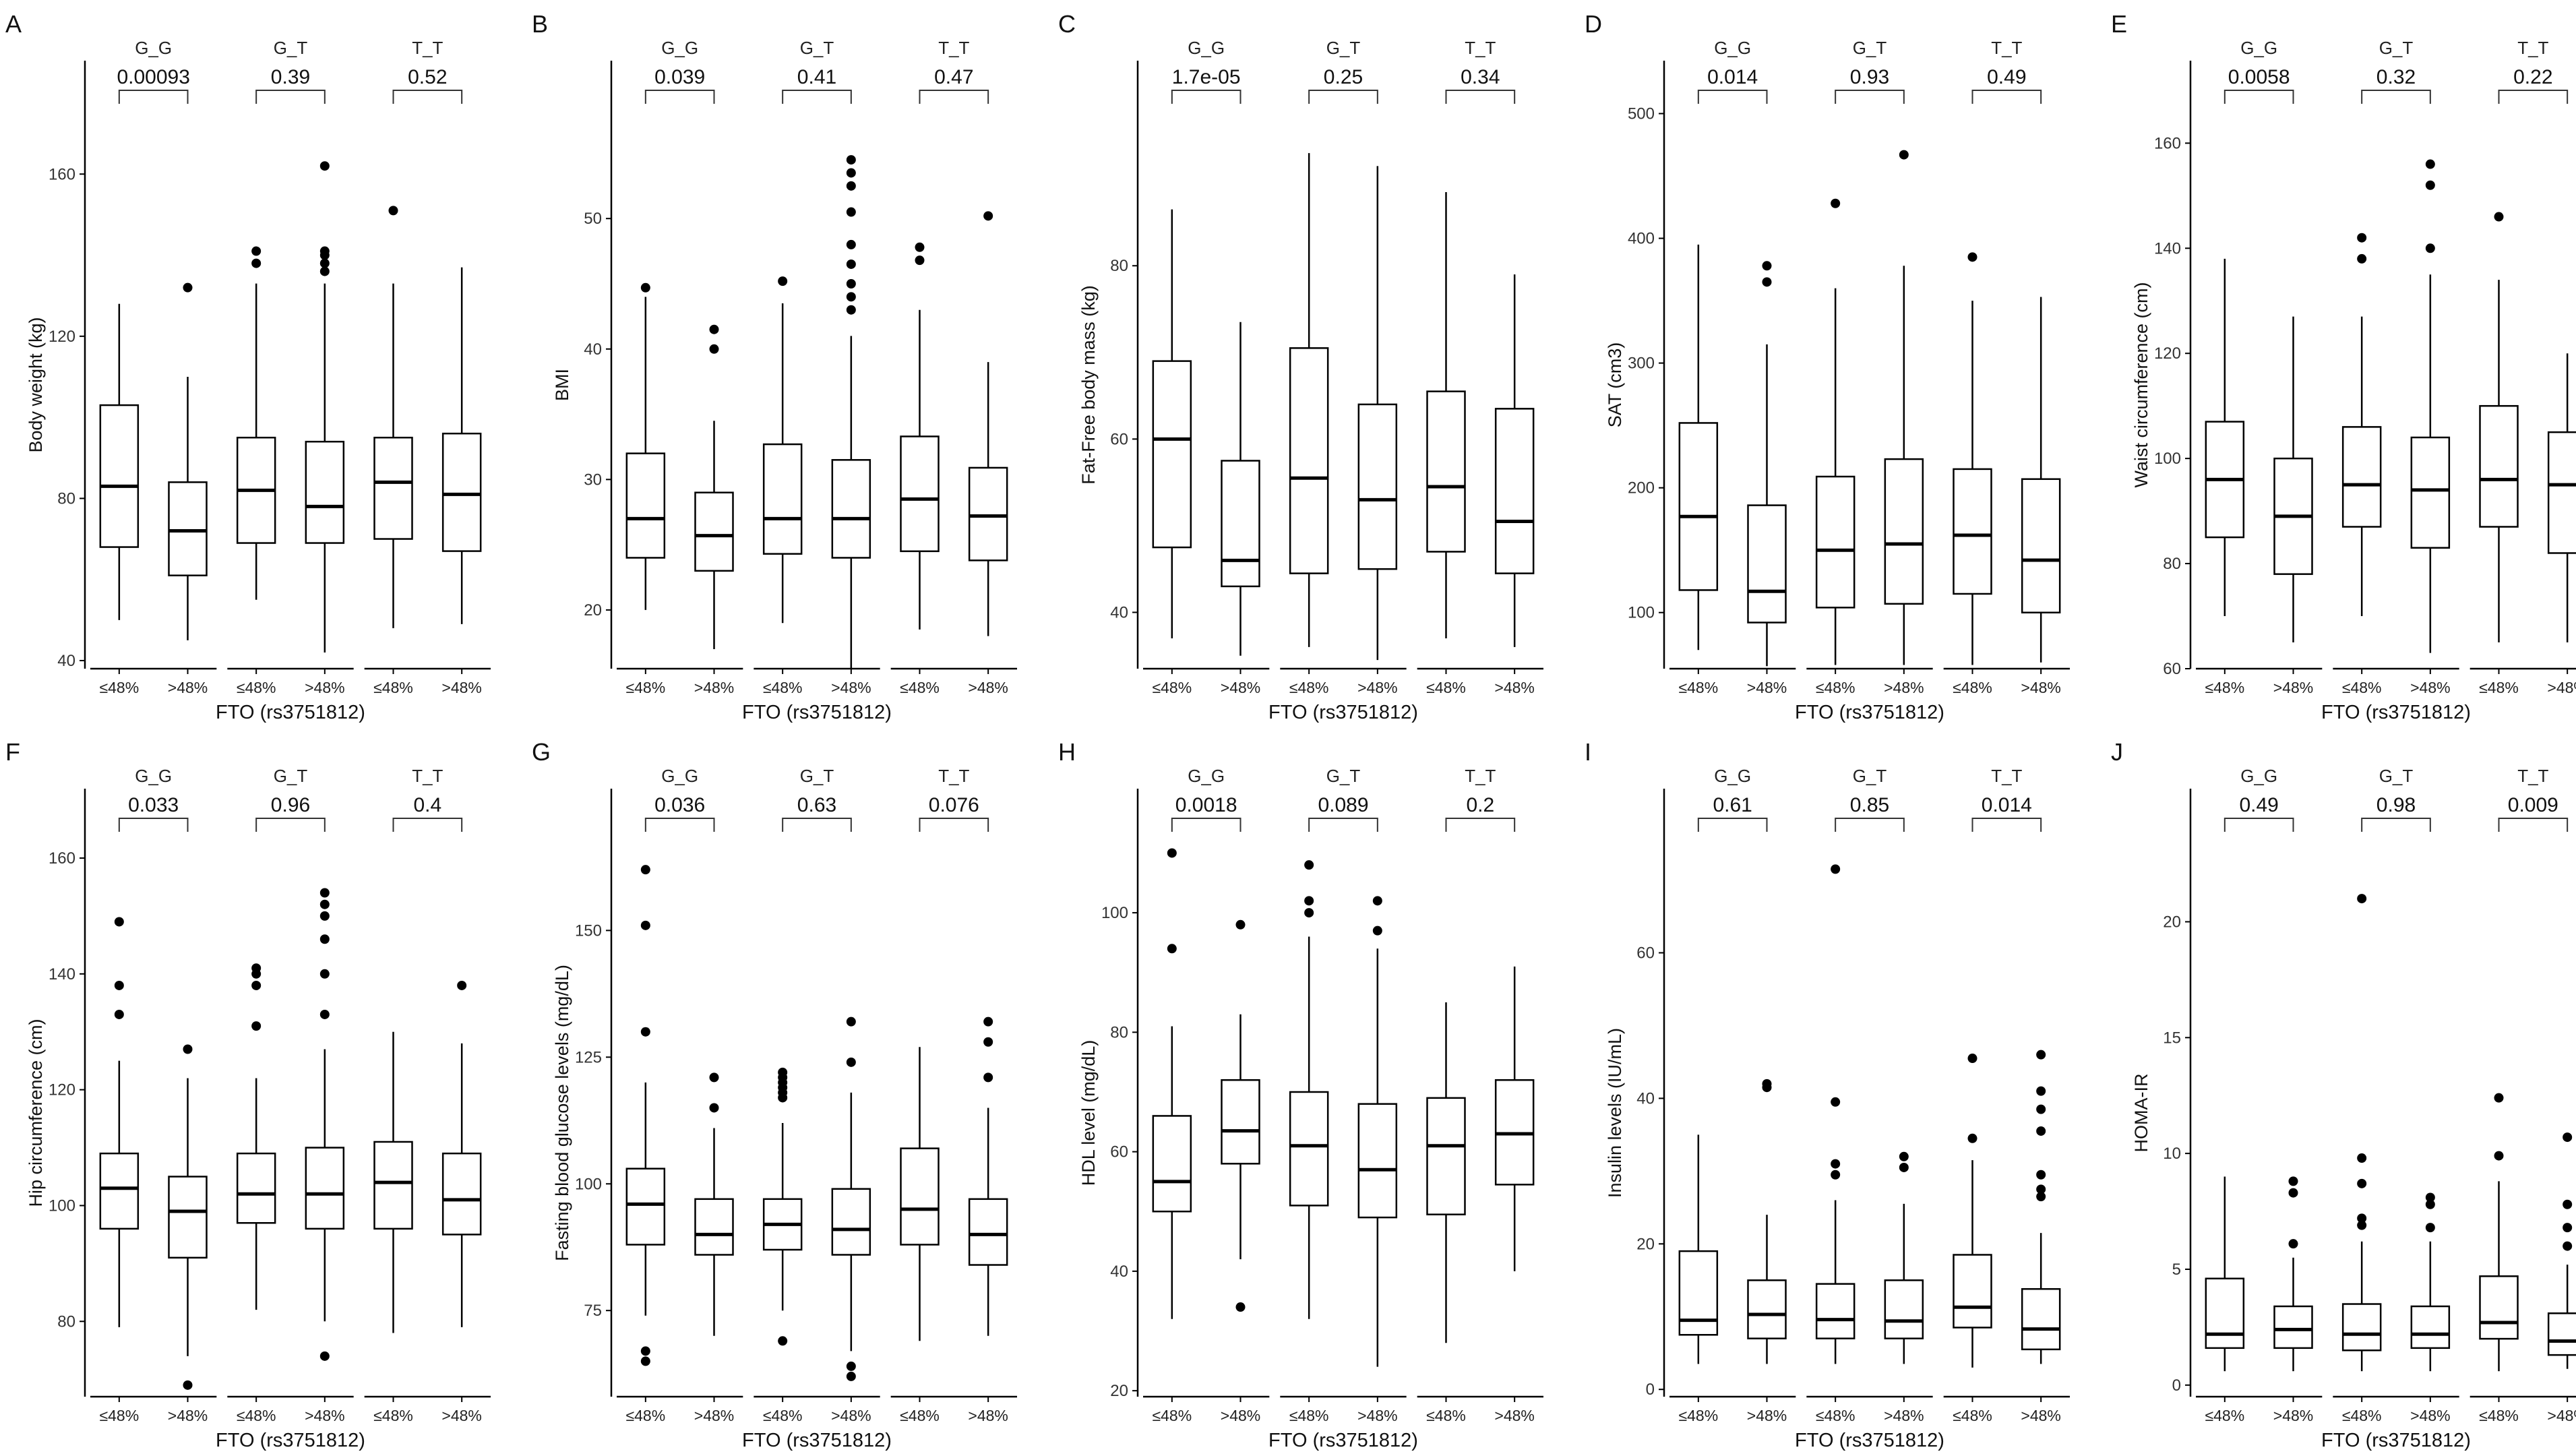  Describe the element at coordinates (1594, 24) in the screenshot. I see `panel-letter: D` at that location.